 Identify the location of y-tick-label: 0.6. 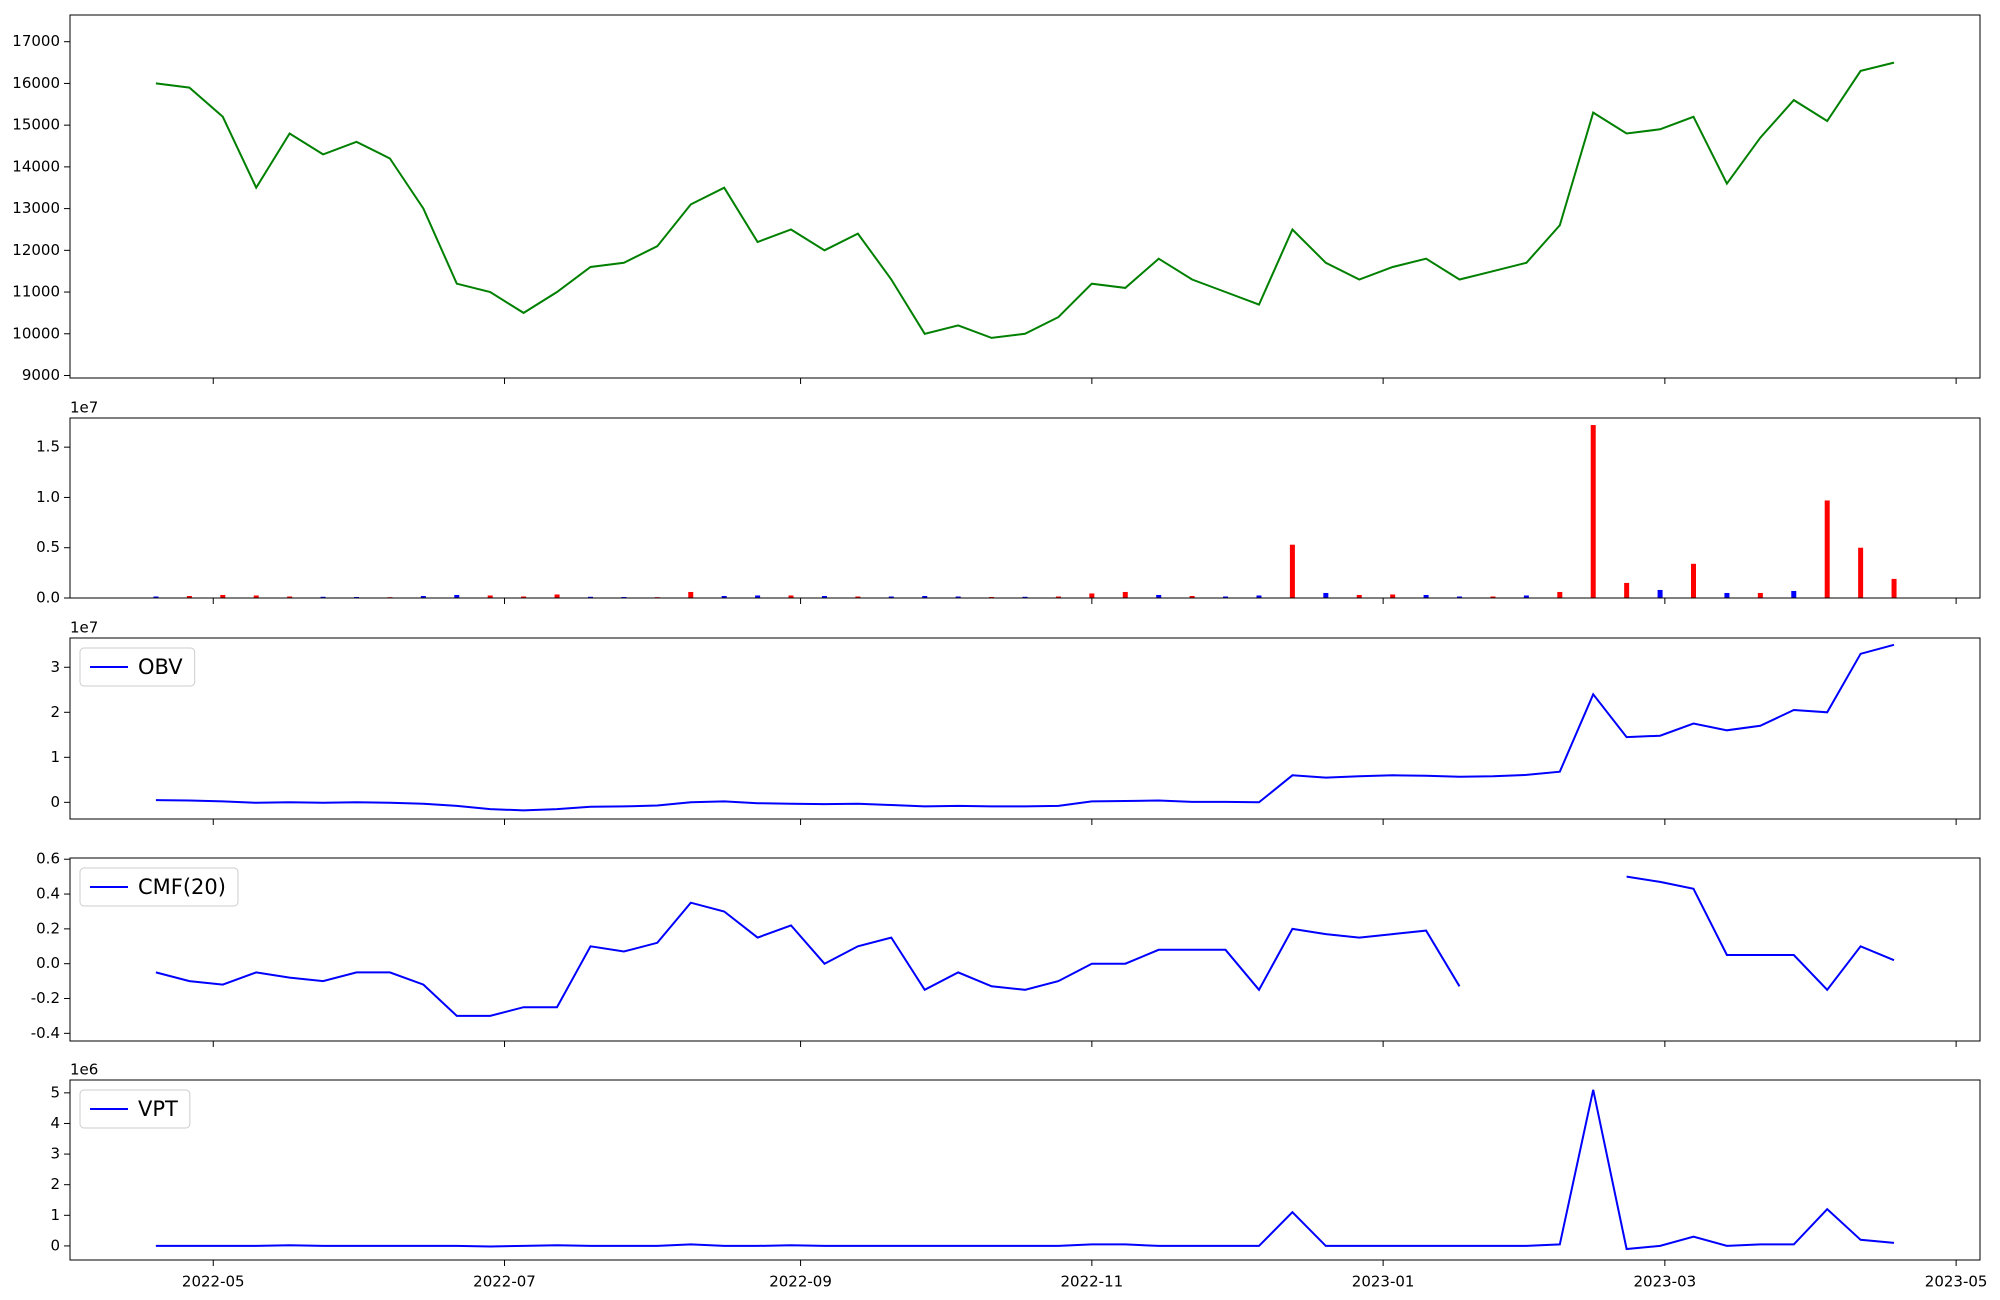
(48, 859).